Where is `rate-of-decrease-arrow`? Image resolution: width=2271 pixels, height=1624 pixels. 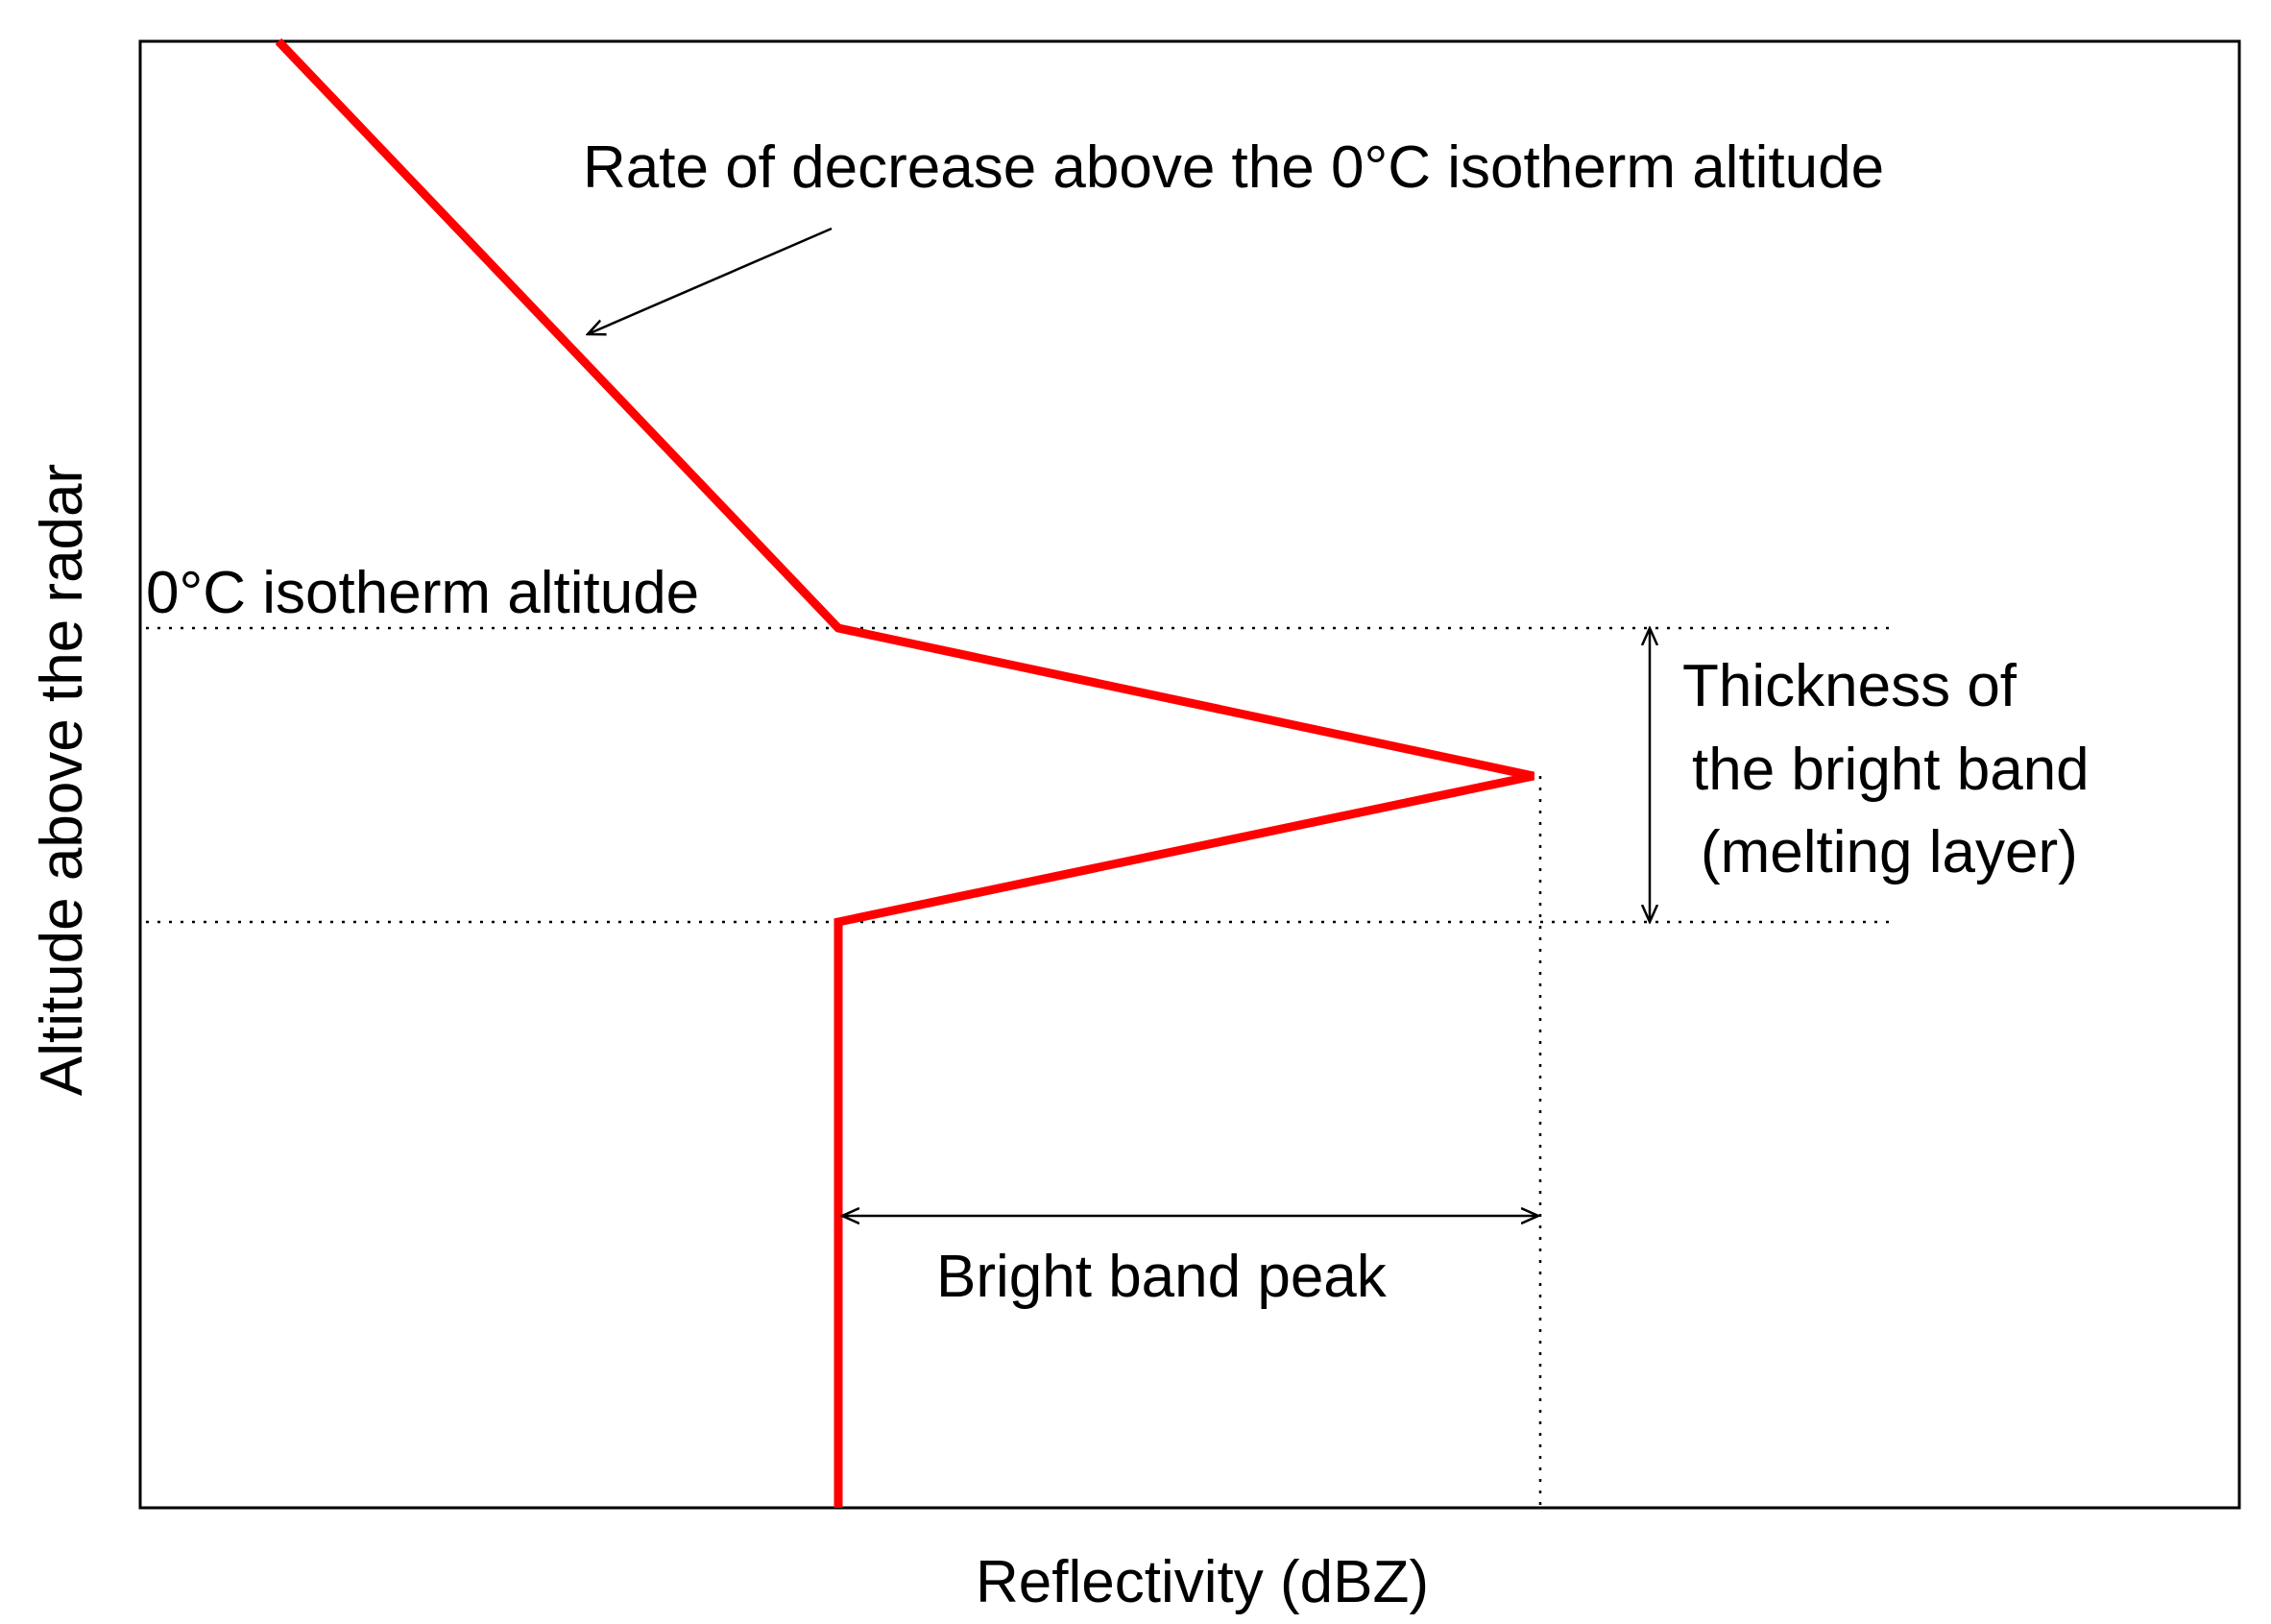 rate-of-decrease-arrow is located at coordinates (710, 280).